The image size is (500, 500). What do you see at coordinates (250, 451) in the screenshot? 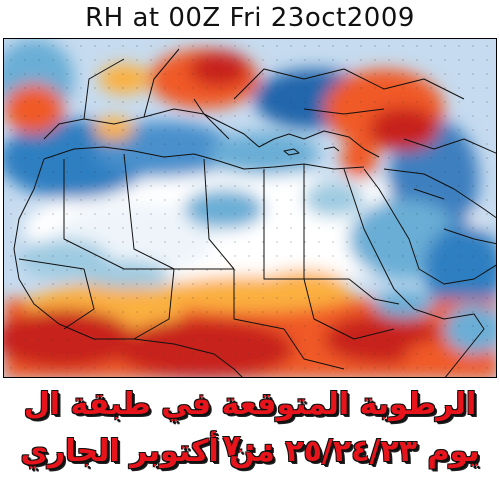
I see `caption-line-2: يوم ٢٥/٢٤/٢٣ من أكتوبر الجاري` at bounding box center [250, 451].